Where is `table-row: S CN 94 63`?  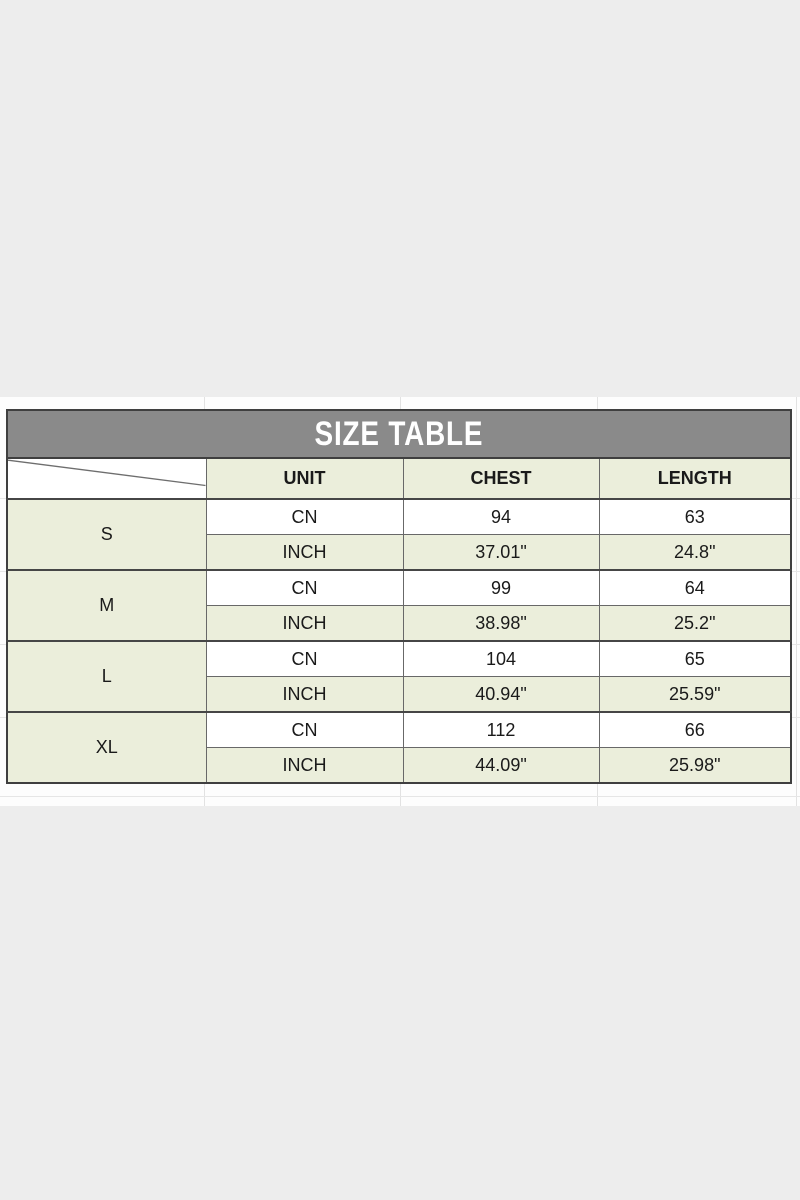 table-row: S CN 94 63 is located at coordinates (399, 534).